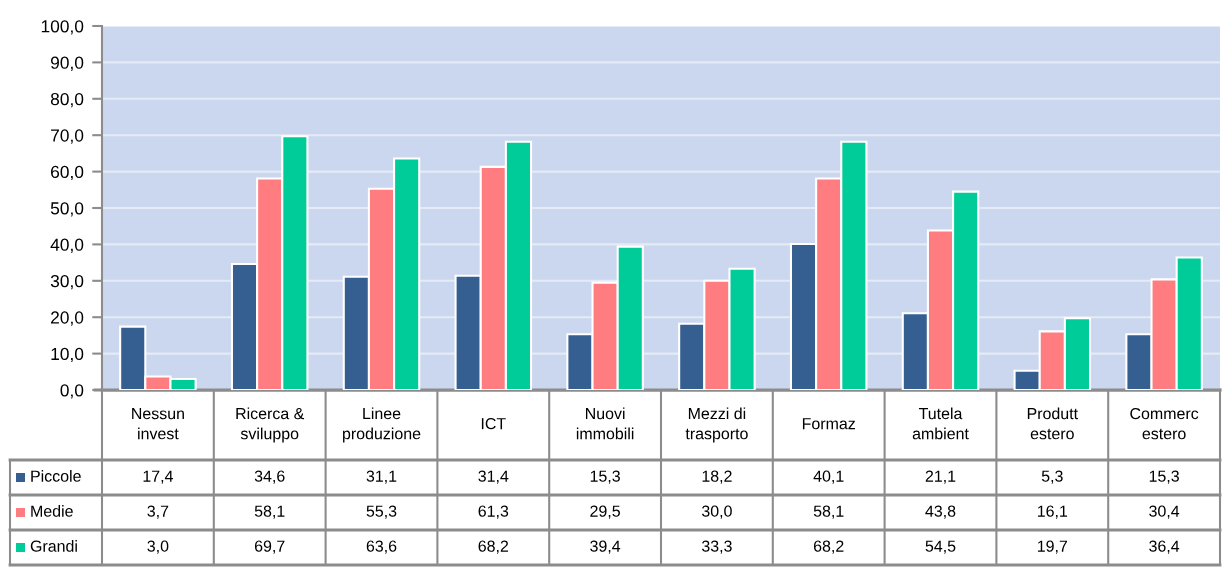 The height and width of the screenshot is (567, 1222). I want to click on data-label: 31,1, so click(381, 477).